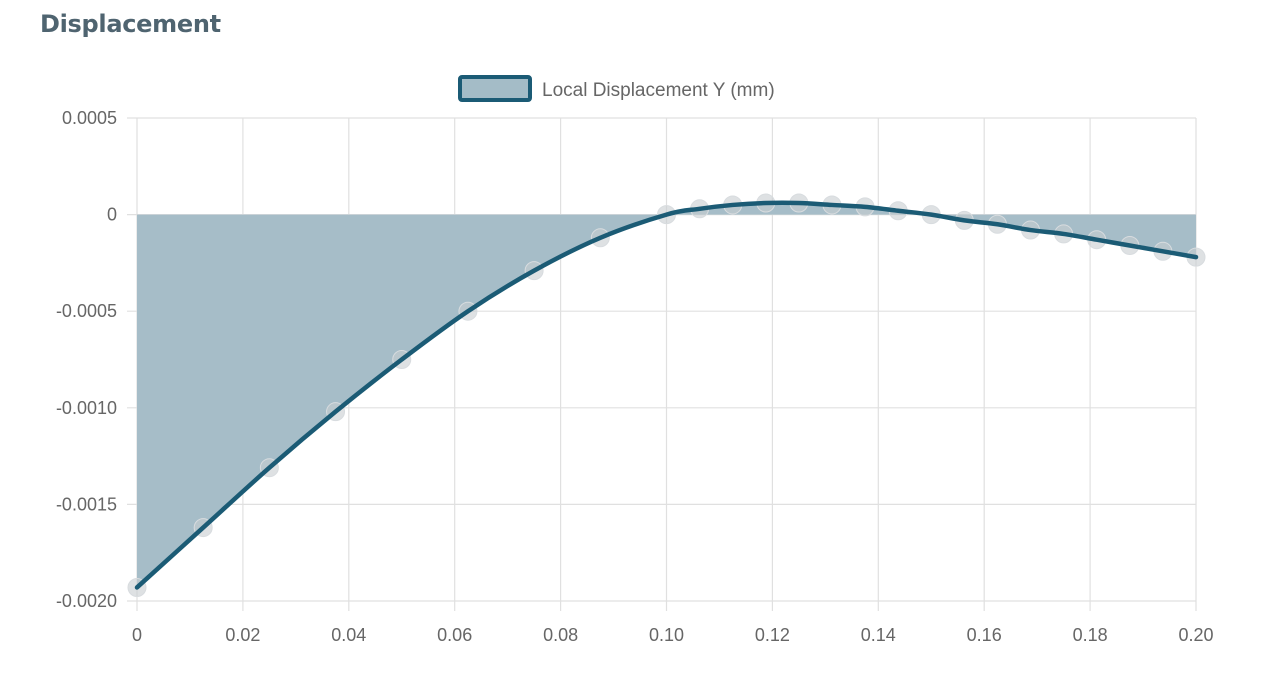  I want to click on x-tick-label: 0.06, so click(454, 635).